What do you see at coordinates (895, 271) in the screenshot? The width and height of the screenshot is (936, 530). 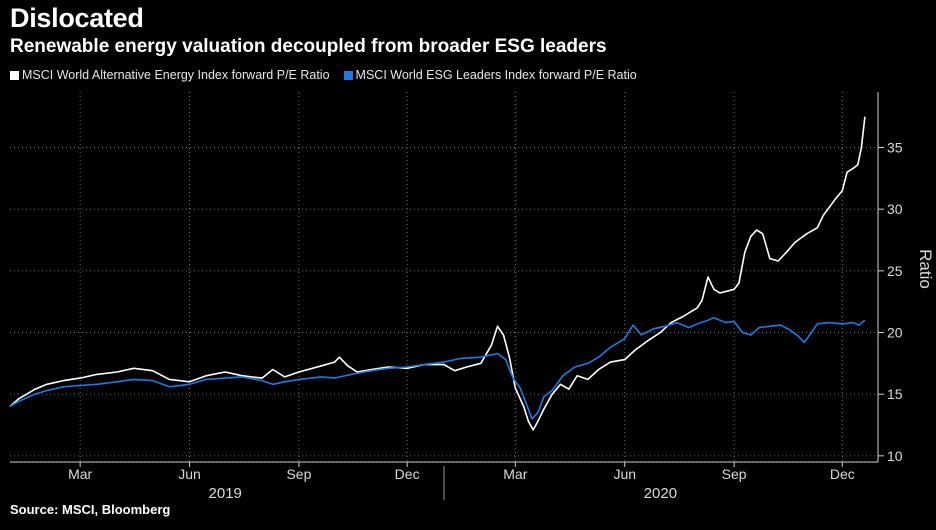 I see `y-tick-label: 25` at bounding box center [895, 271].